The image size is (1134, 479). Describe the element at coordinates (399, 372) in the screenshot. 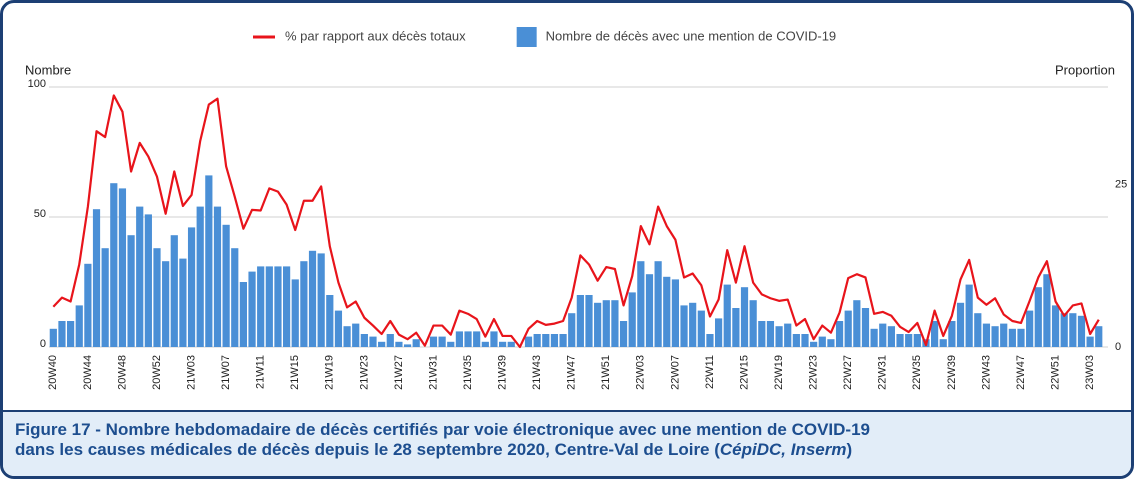

I see `x-tick-label: 21W27` at that location.